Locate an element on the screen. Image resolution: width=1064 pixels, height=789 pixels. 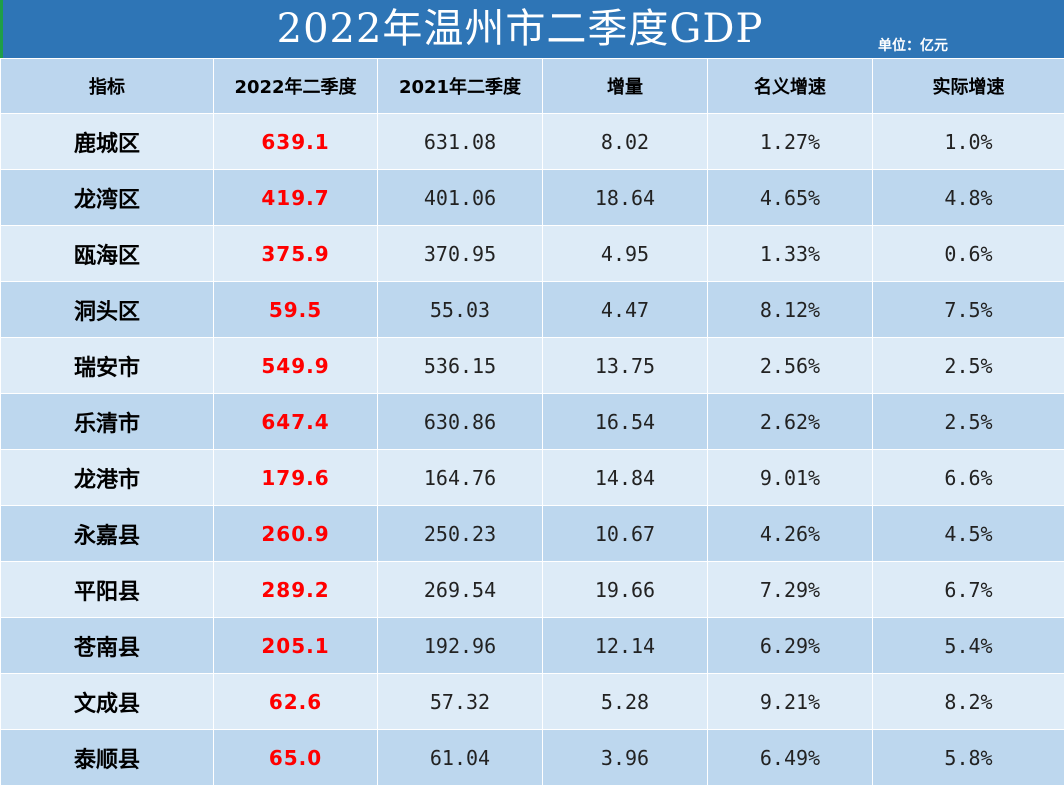
nominal-growth-cell: 2.56% is located at coordinates (790, 365).